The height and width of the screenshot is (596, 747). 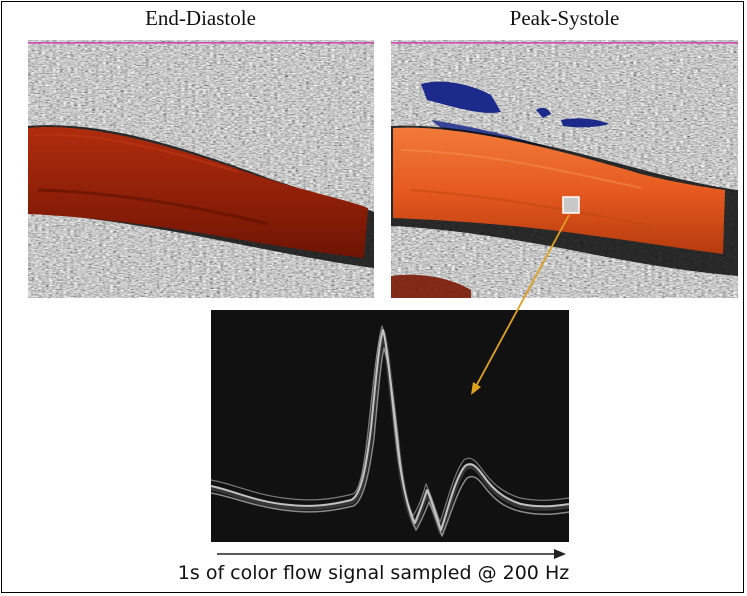 I want to click on end-diastole-title: End-Diastole, so click(x=200, y=18).